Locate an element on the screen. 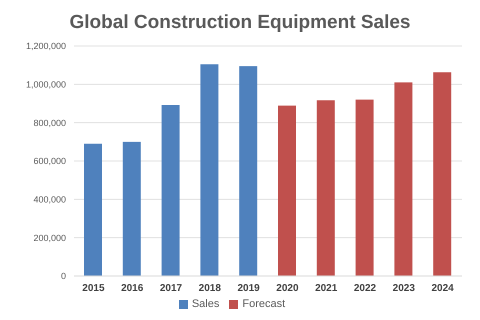  y-tick-label: 1,000,000 is located at coordinates (46, 85).